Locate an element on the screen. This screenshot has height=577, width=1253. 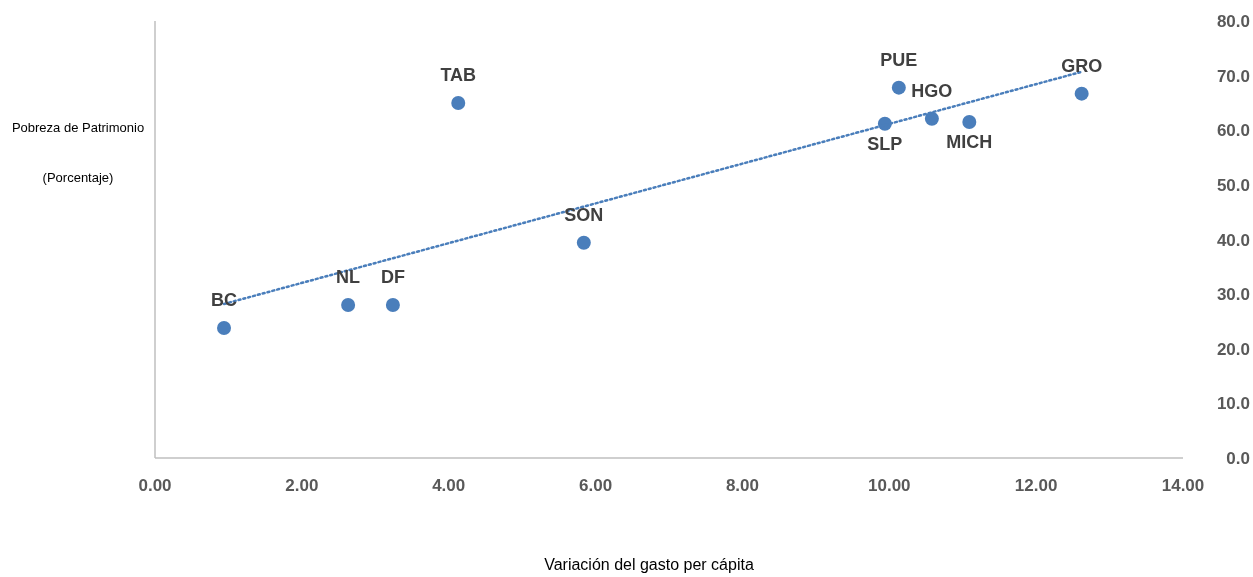
y-tick-label: 60.0 is located at coordinates (1233, 131).